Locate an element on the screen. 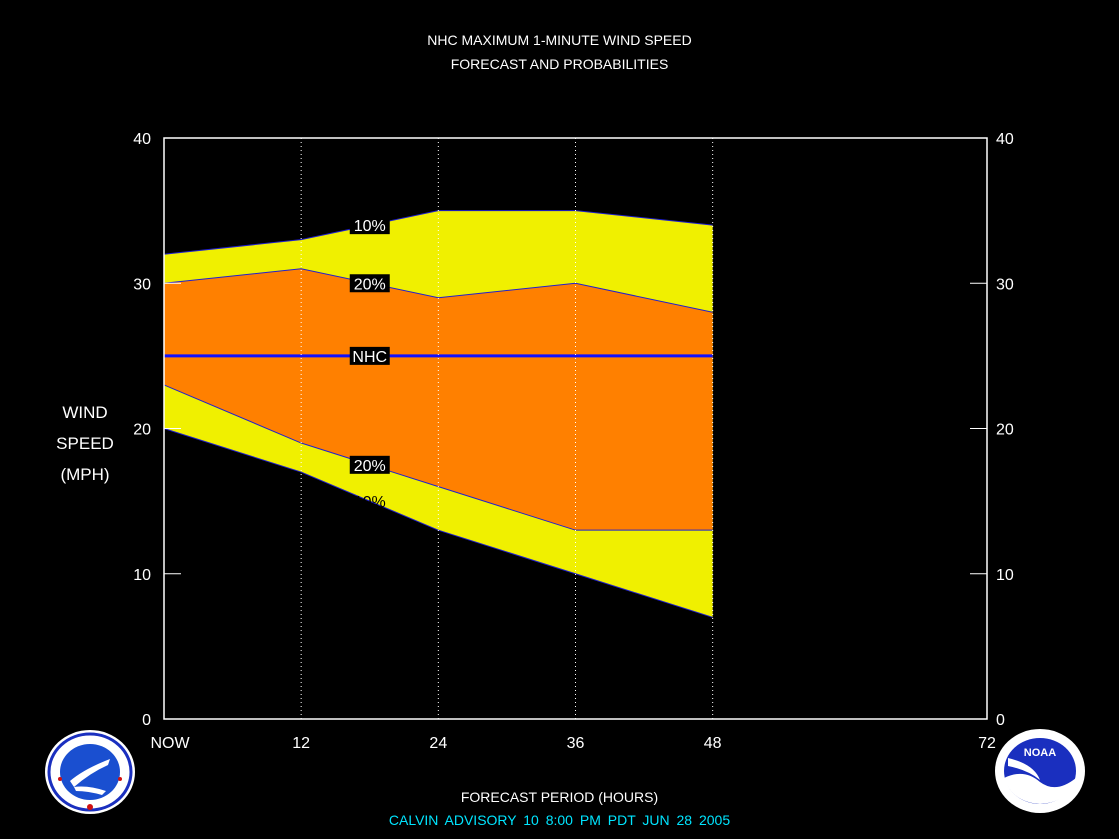 This screenshot has width=1119, height=839. x-tick-label: 24 is located at coordinates (438, 743).